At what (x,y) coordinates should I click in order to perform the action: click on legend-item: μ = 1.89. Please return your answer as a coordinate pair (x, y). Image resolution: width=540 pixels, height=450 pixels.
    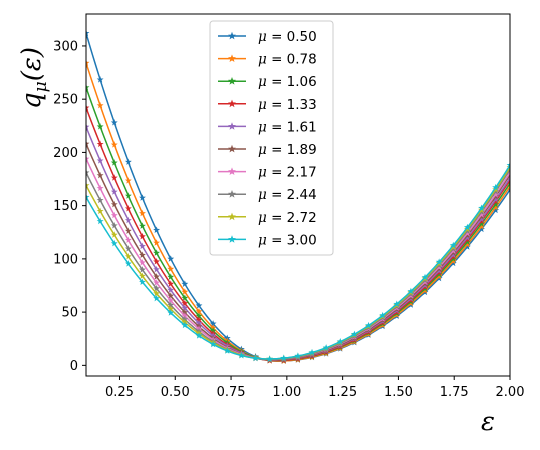
    Looking at the image, I should click on (267, 150).